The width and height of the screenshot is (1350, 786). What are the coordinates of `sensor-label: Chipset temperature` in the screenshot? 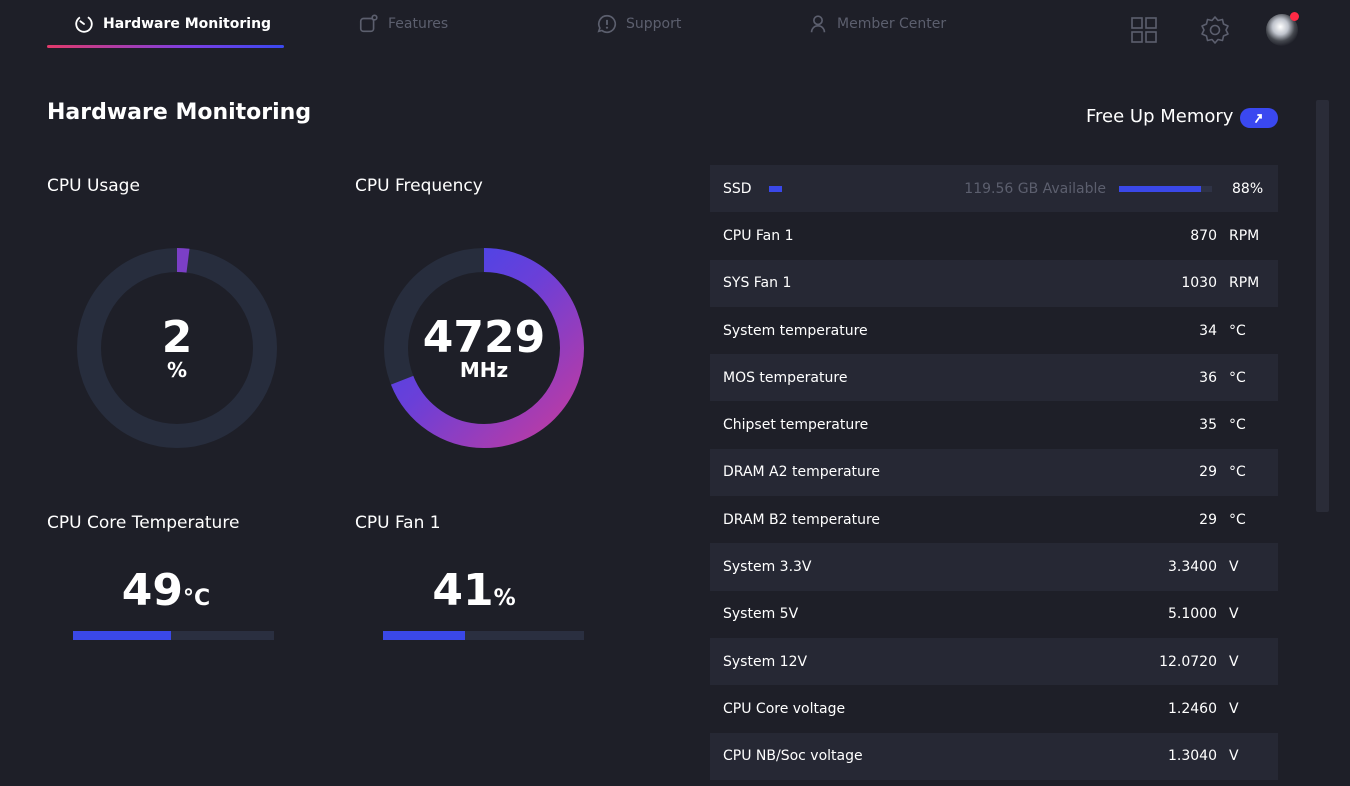 It's located at (796, 425).